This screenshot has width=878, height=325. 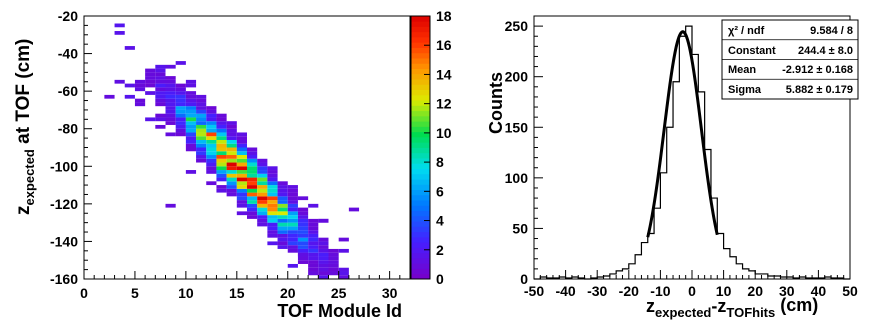 I want to click on heatmap-y-tick-label: -140, so click(x=64, y=241).